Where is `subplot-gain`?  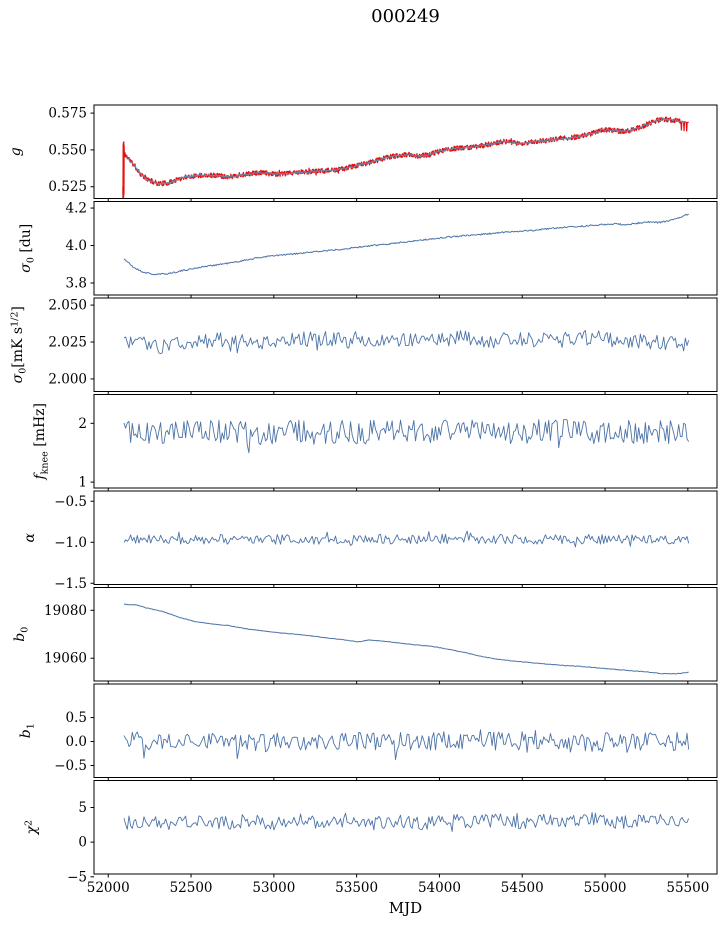 subplot-gain is located at coordinates (405, 157).